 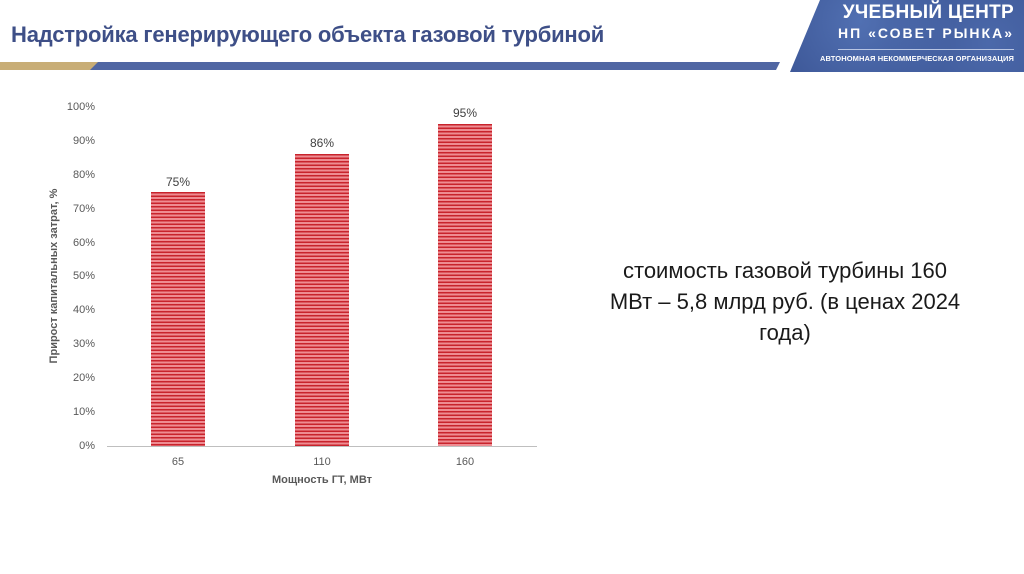 What do you see at coordinates (322, 446) in the screenshot?
I see `x-axis-line` at bounding box center [322, 446].